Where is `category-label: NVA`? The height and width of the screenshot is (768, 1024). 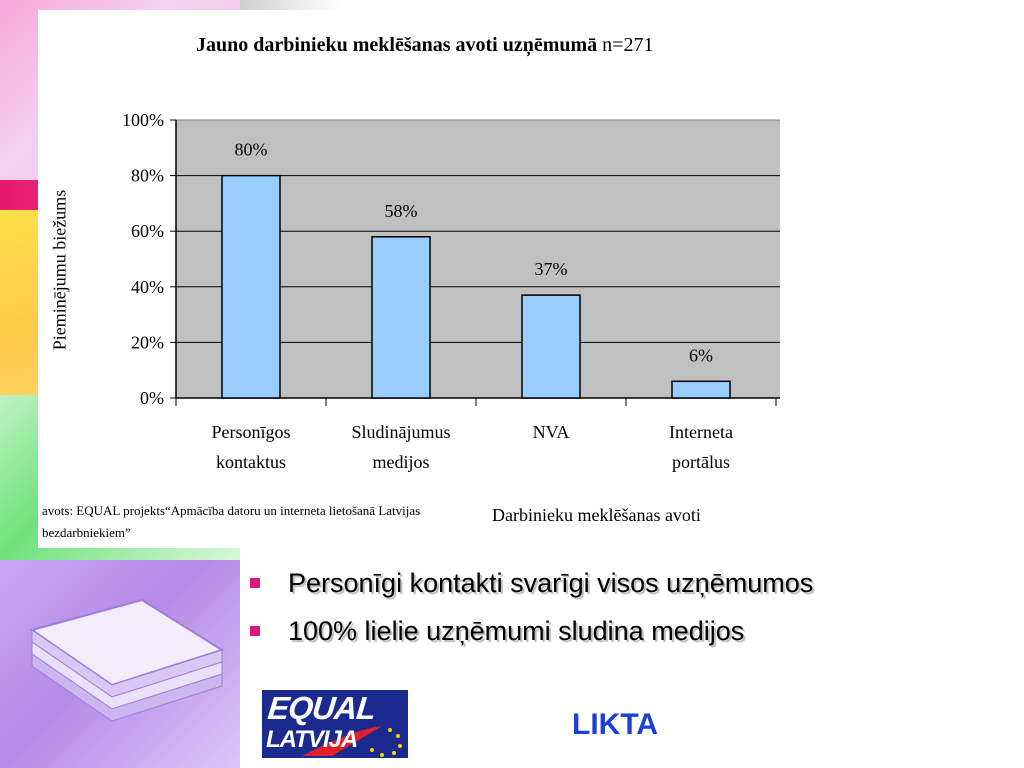 category-label: NVA is located at coordinates (551, 432).